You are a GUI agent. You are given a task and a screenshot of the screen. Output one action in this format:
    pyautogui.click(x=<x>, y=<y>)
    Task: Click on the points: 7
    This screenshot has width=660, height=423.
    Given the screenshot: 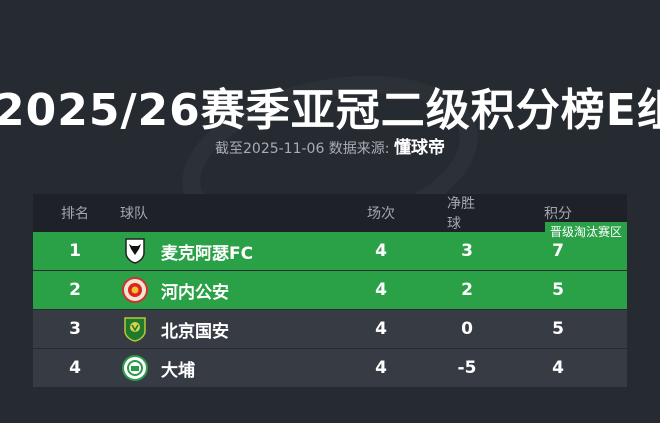 What is the action you would take?
    pyautogui.click(x=558, y=251)
    